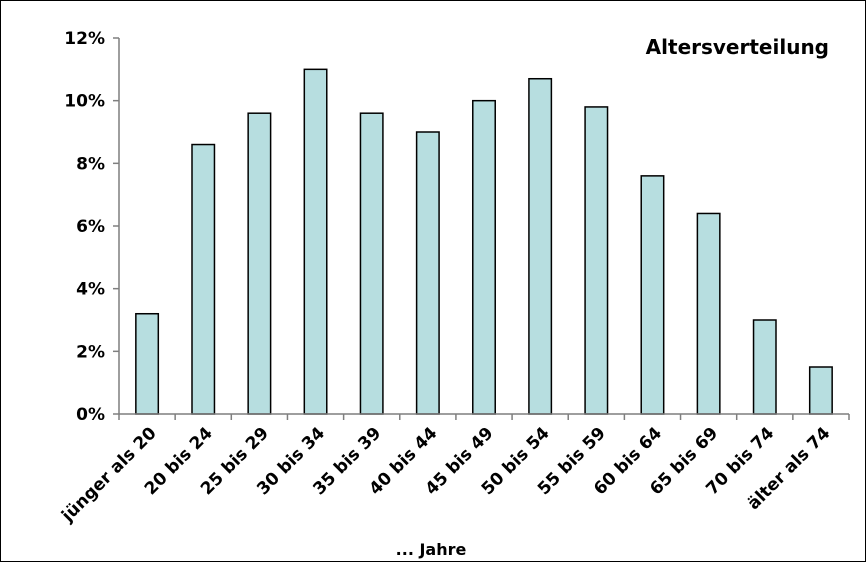 The height and width of the screenshot is (563, 866). I want to click on y-tick-label: 0%, so click(90, 415).